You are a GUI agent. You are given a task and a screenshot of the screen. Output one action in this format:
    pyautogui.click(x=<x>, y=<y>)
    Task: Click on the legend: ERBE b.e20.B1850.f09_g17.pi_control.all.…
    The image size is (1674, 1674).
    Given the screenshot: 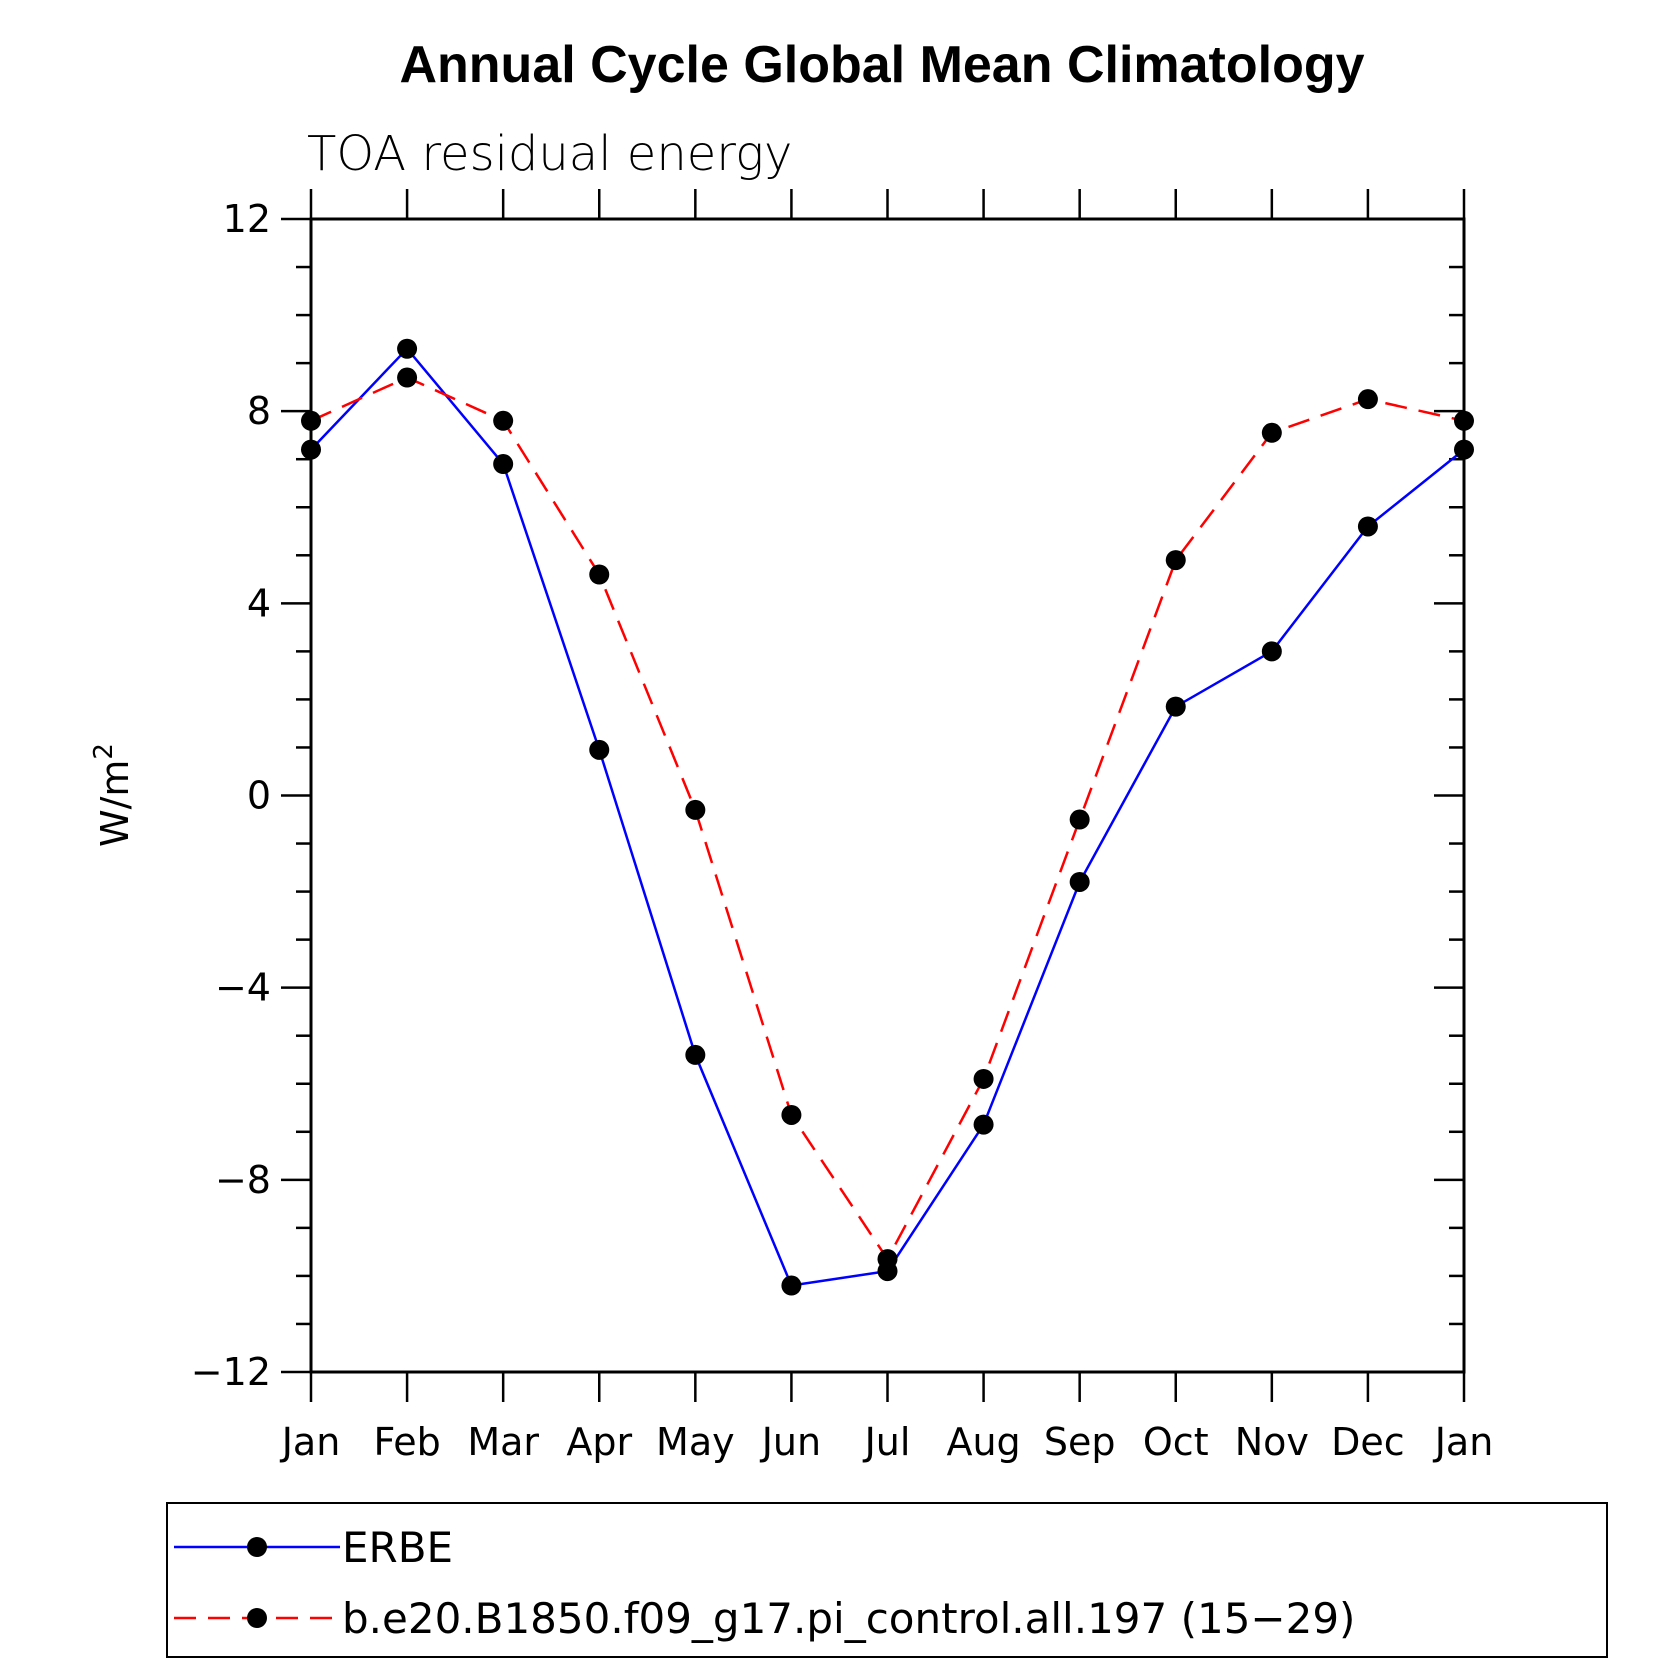 What is the action you would take?
    pyautogui.click(x=887, y=1580)
    